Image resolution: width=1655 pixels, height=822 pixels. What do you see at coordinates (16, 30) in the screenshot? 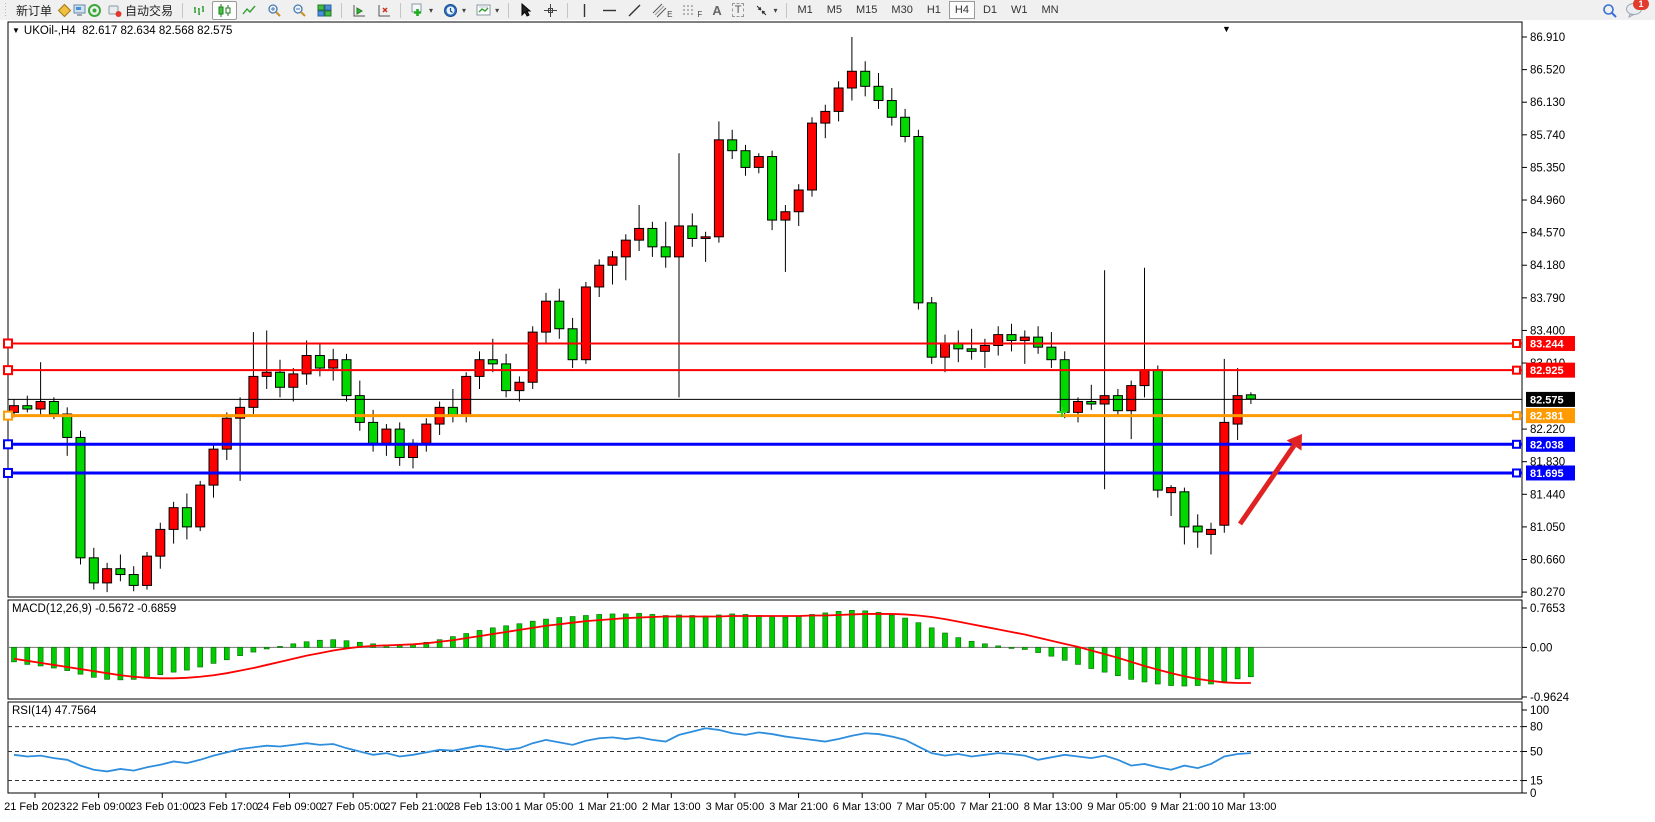
I see `one-click-collapse-icon: ▼` at bounding box center [16, 30].